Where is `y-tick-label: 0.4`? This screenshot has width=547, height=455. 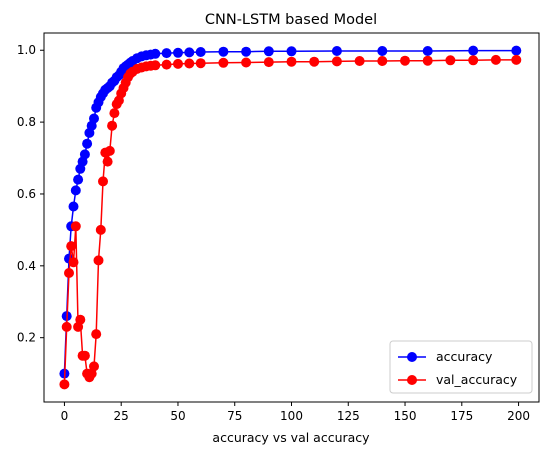
y-tick-label: 0.4 is located at coordinates (26, 266).